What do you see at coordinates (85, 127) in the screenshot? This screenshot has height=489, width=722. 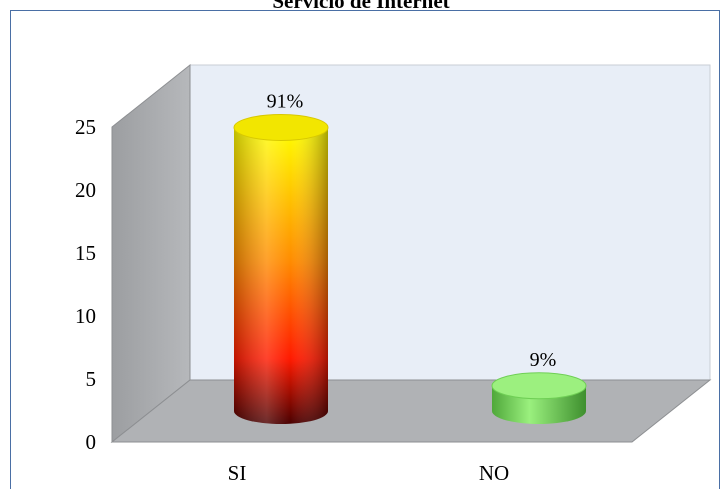 I see `y-tick-label: 25` at bounding box center [85, 127].